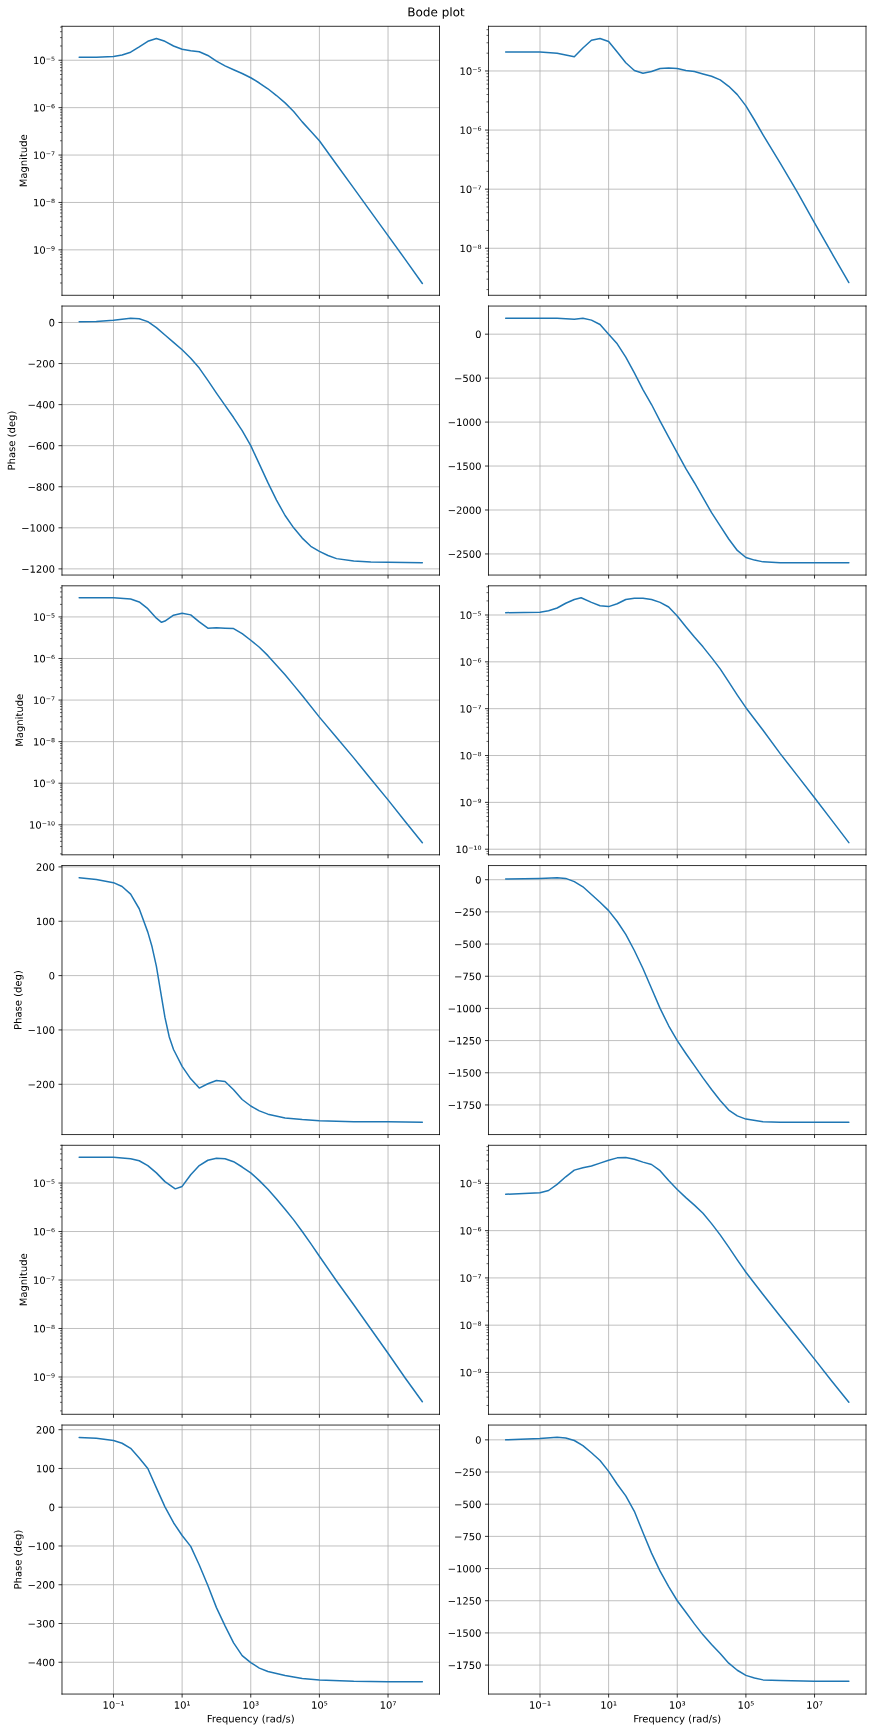 Image resolution: width=872 pixels, height=1736 pixels. I want to click on chart-title: Bode plot, so click(436, 13).